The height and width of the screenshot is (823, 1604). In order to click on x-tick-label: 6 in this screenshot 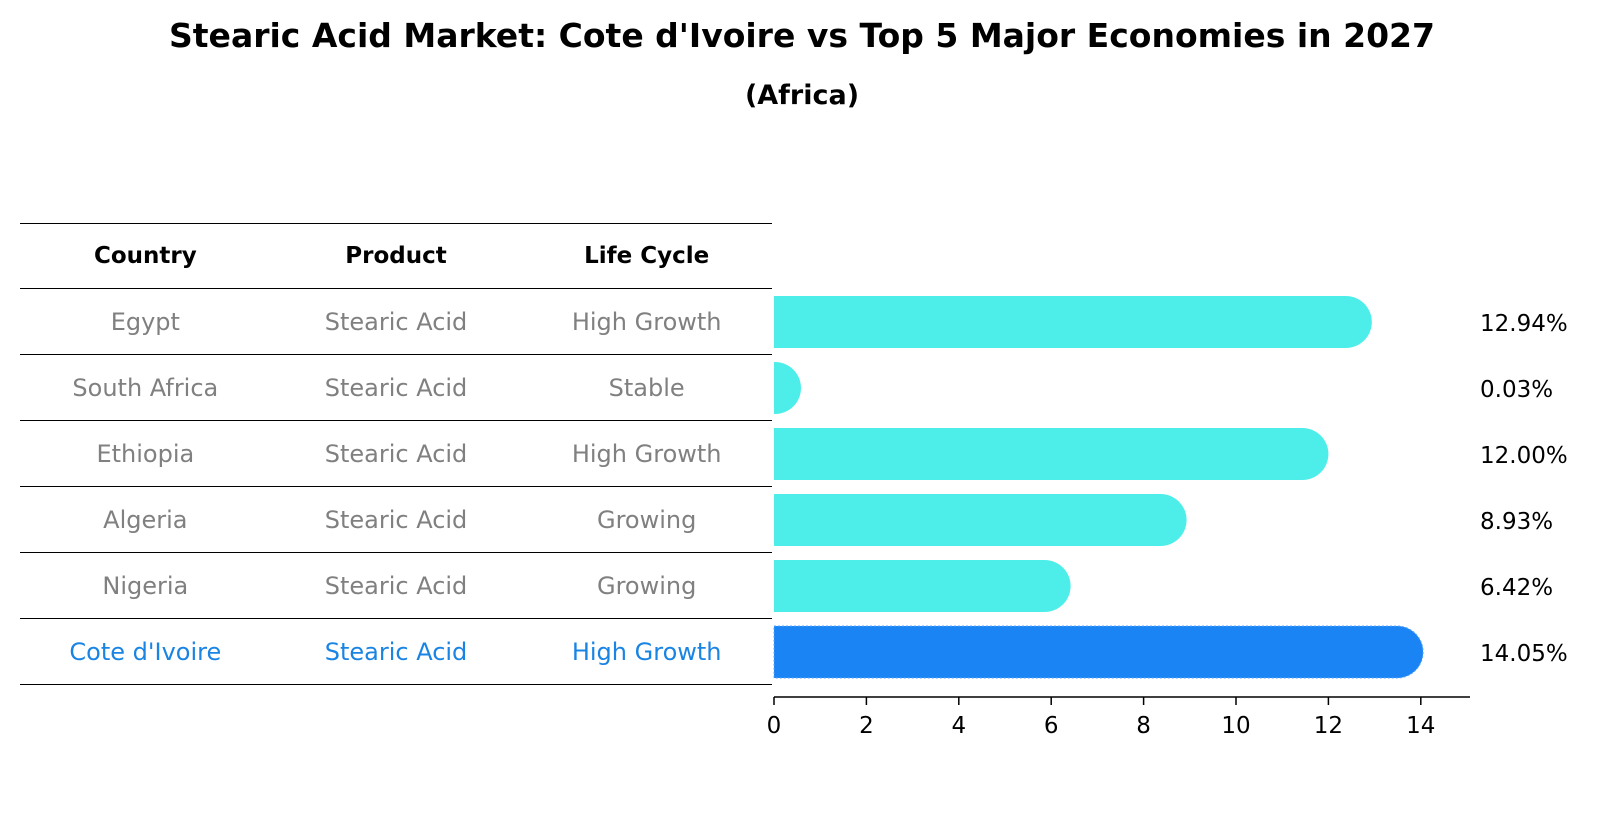, I will do `click(1051, 726)`.